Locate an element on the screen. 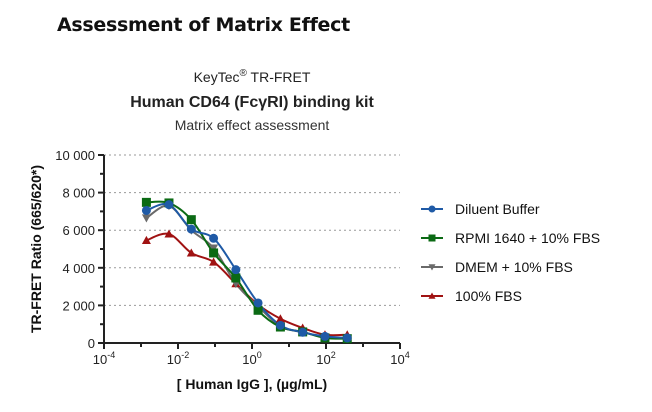 The width and height of the screenshot is (652, 412). legend-item-2: DMEM + 10% FBS is located at coordinates (497, 267).